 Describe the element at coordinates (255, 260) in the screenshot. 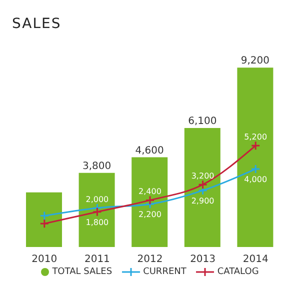

I see `x-tick-label: 2014` at that location.